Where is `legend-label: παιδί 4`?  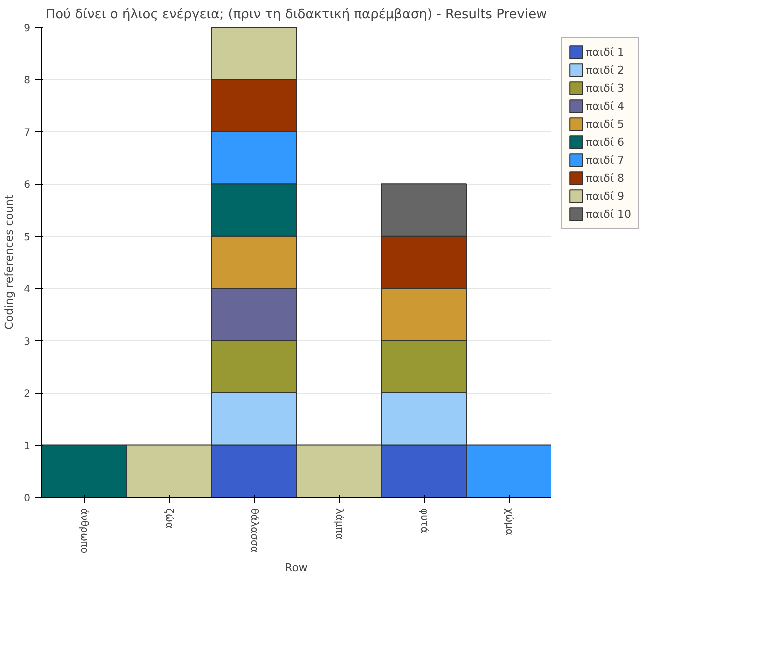
legend-label: παιδί 4 is located at coordinates (605, 106).